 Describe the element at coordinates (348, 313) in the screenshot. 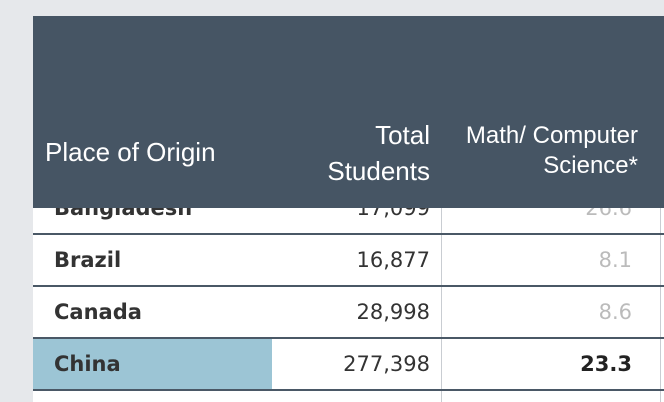

I see `table-row: Canada 28,998 8.6` at that location.